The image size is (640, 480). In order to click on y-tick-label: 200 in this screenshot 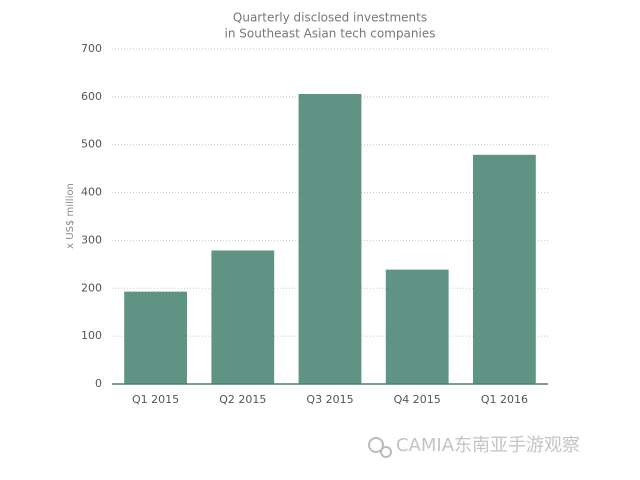, I will do `click(91, 287)`.